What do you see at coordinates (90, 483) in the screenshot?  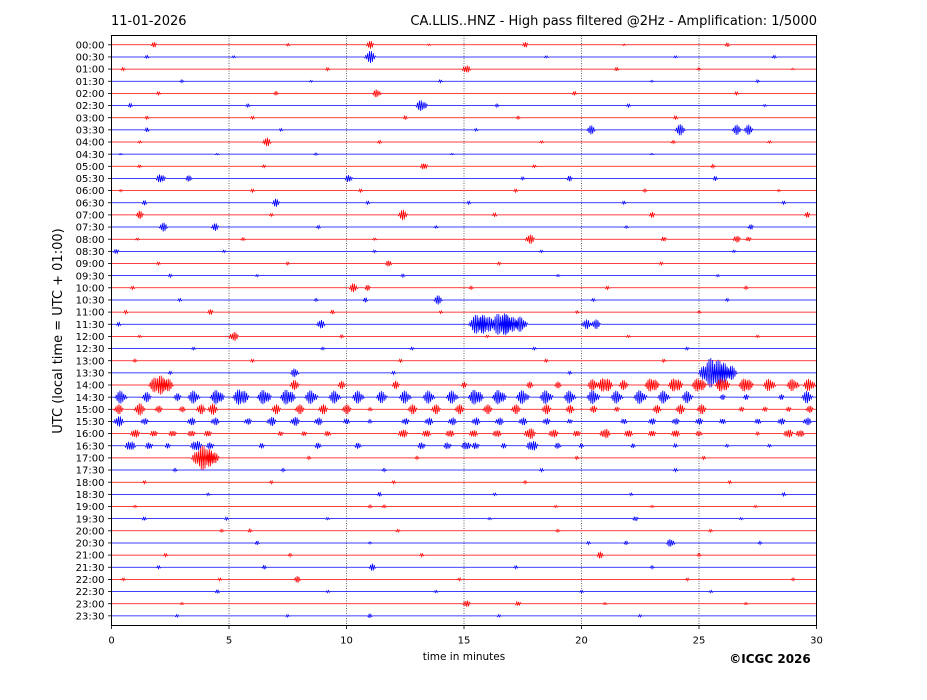 I see `y-tick-label: 18:00` at bounding box center [90, 483].